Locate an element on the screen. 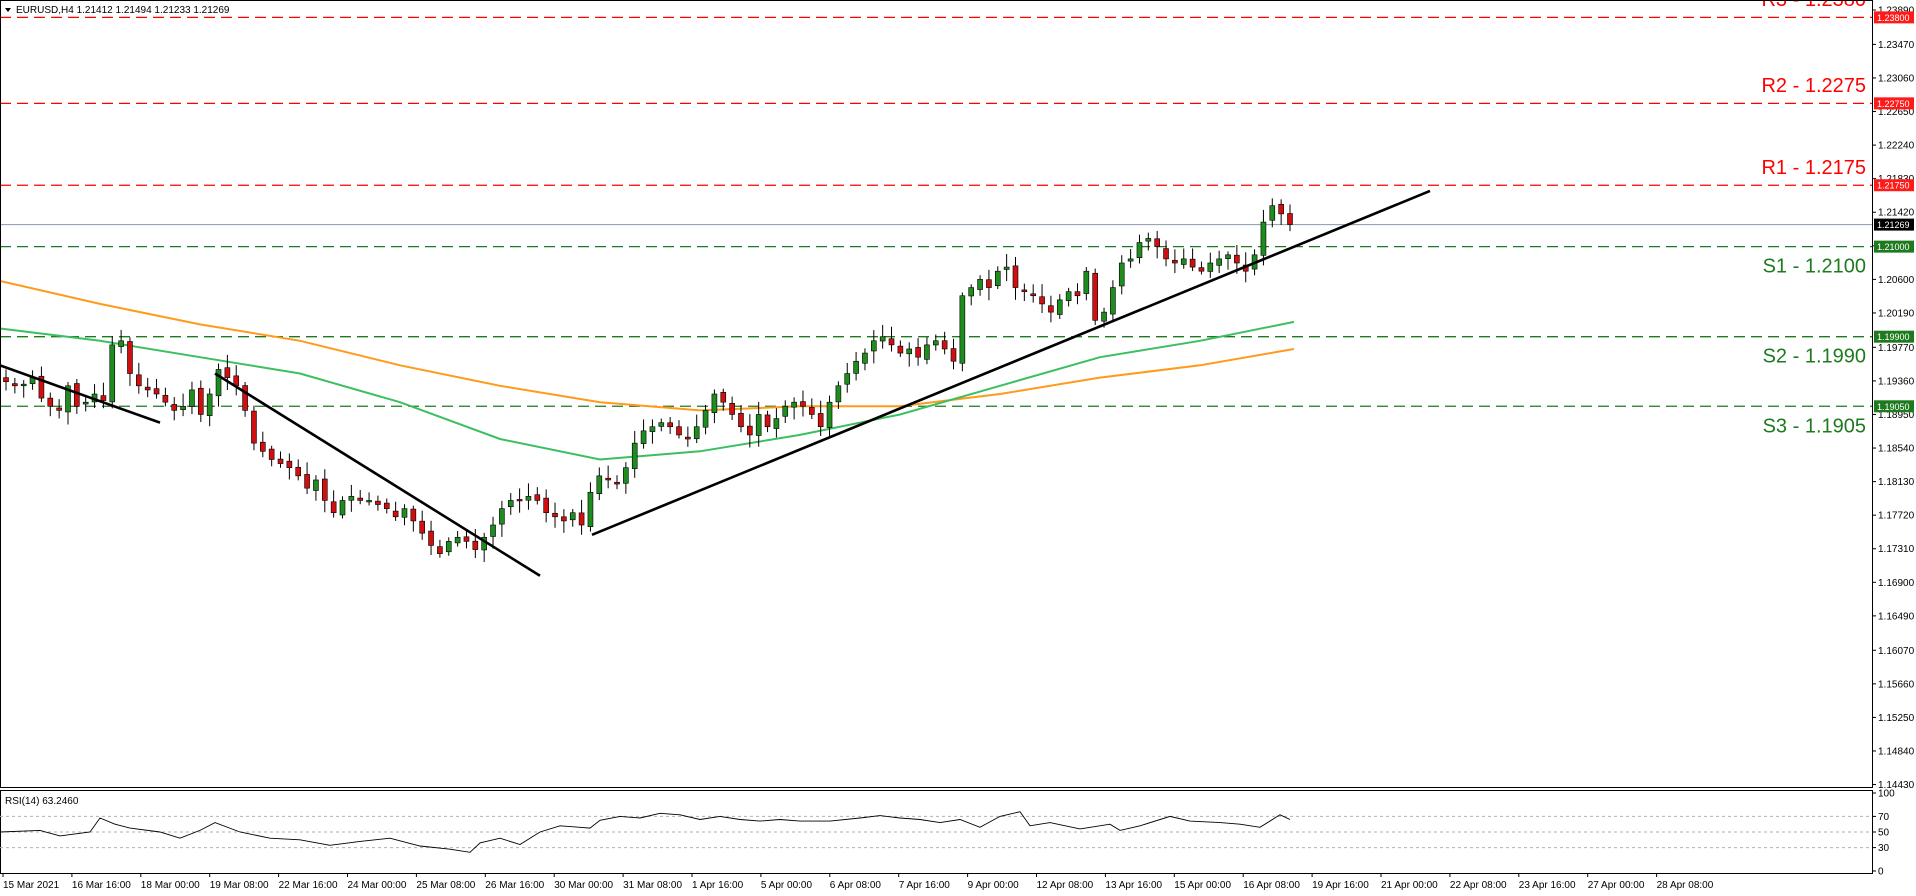 This screenshot has width=1916, height=896. x-tick-label: 24 Mar 00:00 is located at coordinates (377, 885).